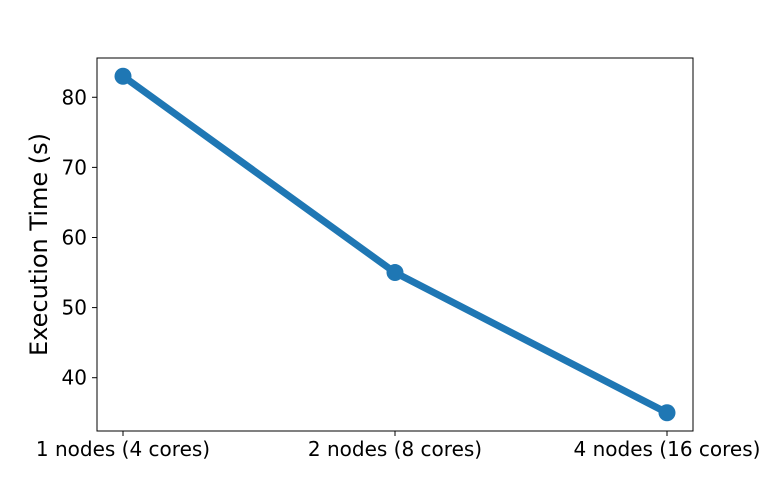 This screenshot has height=484, width=770. I want to click on y-axis: 40 50 60 70 80, so click(79, 237).